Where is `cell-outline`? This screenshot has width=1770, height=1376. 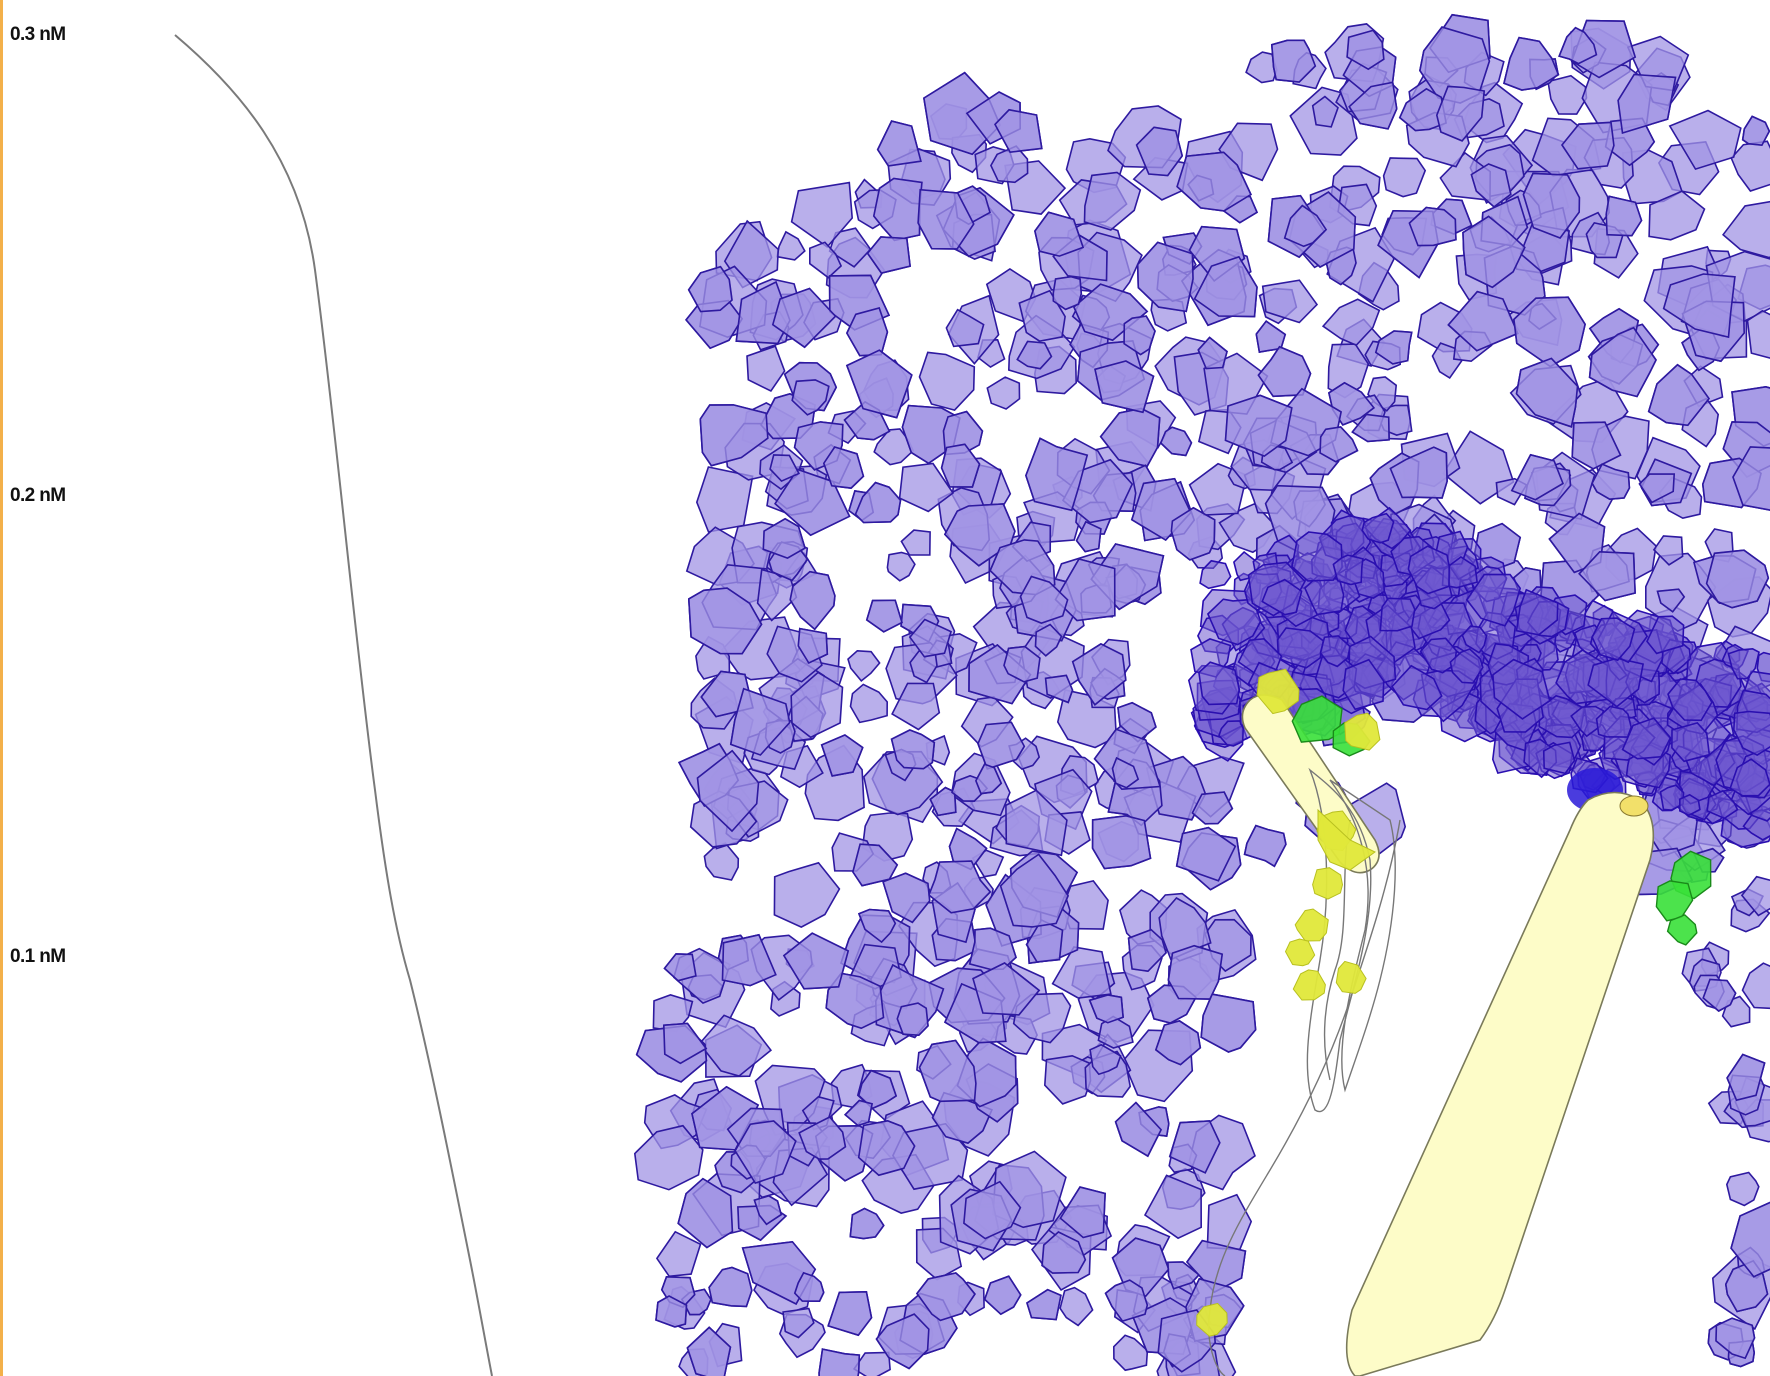 cell-outline is located at coordinates (1362, 936).